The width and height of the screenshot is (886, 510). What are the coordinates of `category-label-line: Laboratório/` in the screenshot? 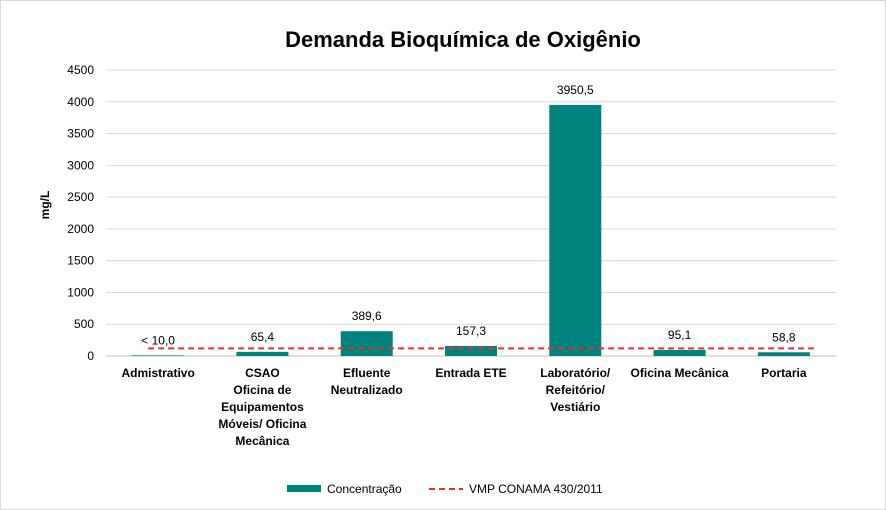 It's located at (575, 373).